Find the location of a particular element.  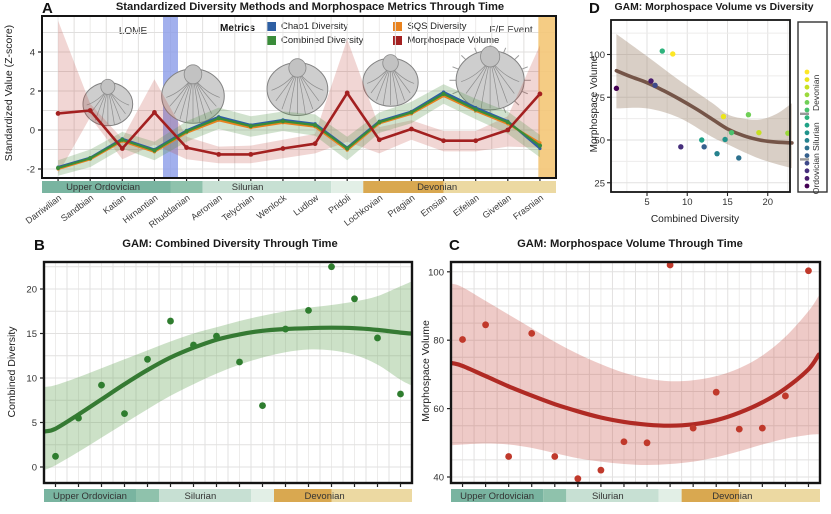

svg-text: Pridoli is located at coordinates (339, 204).